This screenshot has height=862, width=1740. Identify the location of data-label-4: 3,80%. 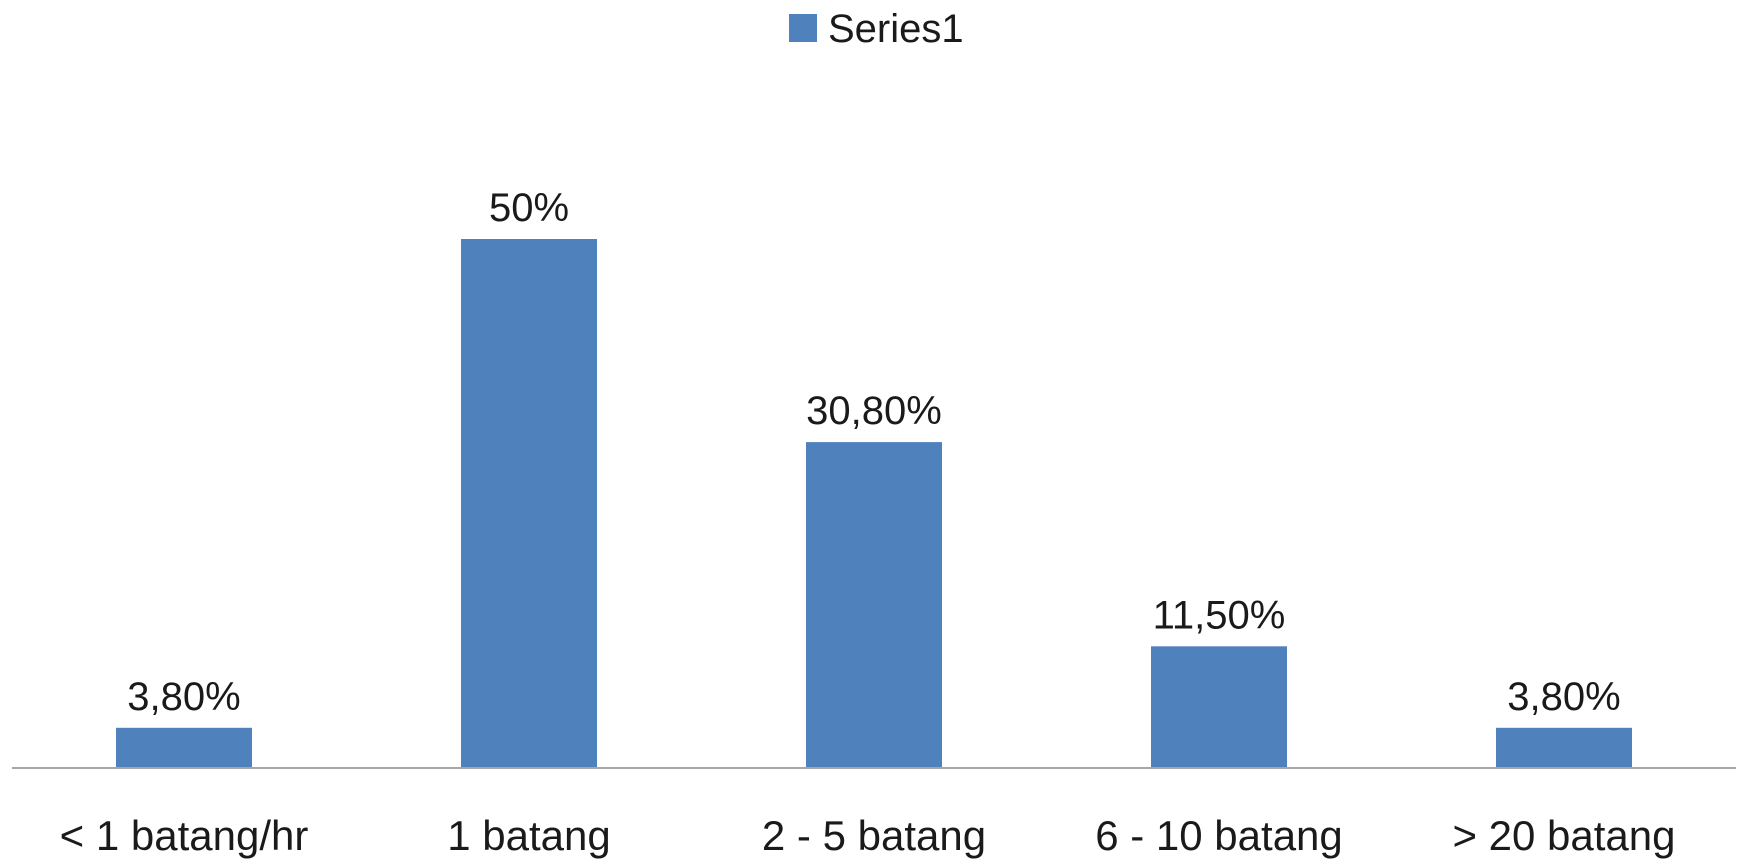
(1563, 697).